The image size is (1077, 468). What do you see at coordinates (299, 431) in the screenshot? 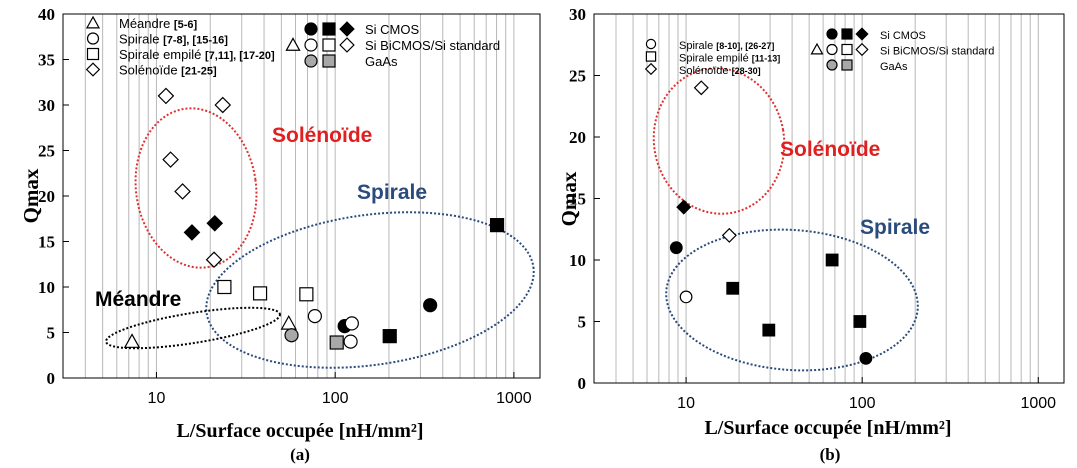
I see `panel-a-x-axis-label: L/Surface occupée [nH/mm²]` at bounding box center [299, 431].